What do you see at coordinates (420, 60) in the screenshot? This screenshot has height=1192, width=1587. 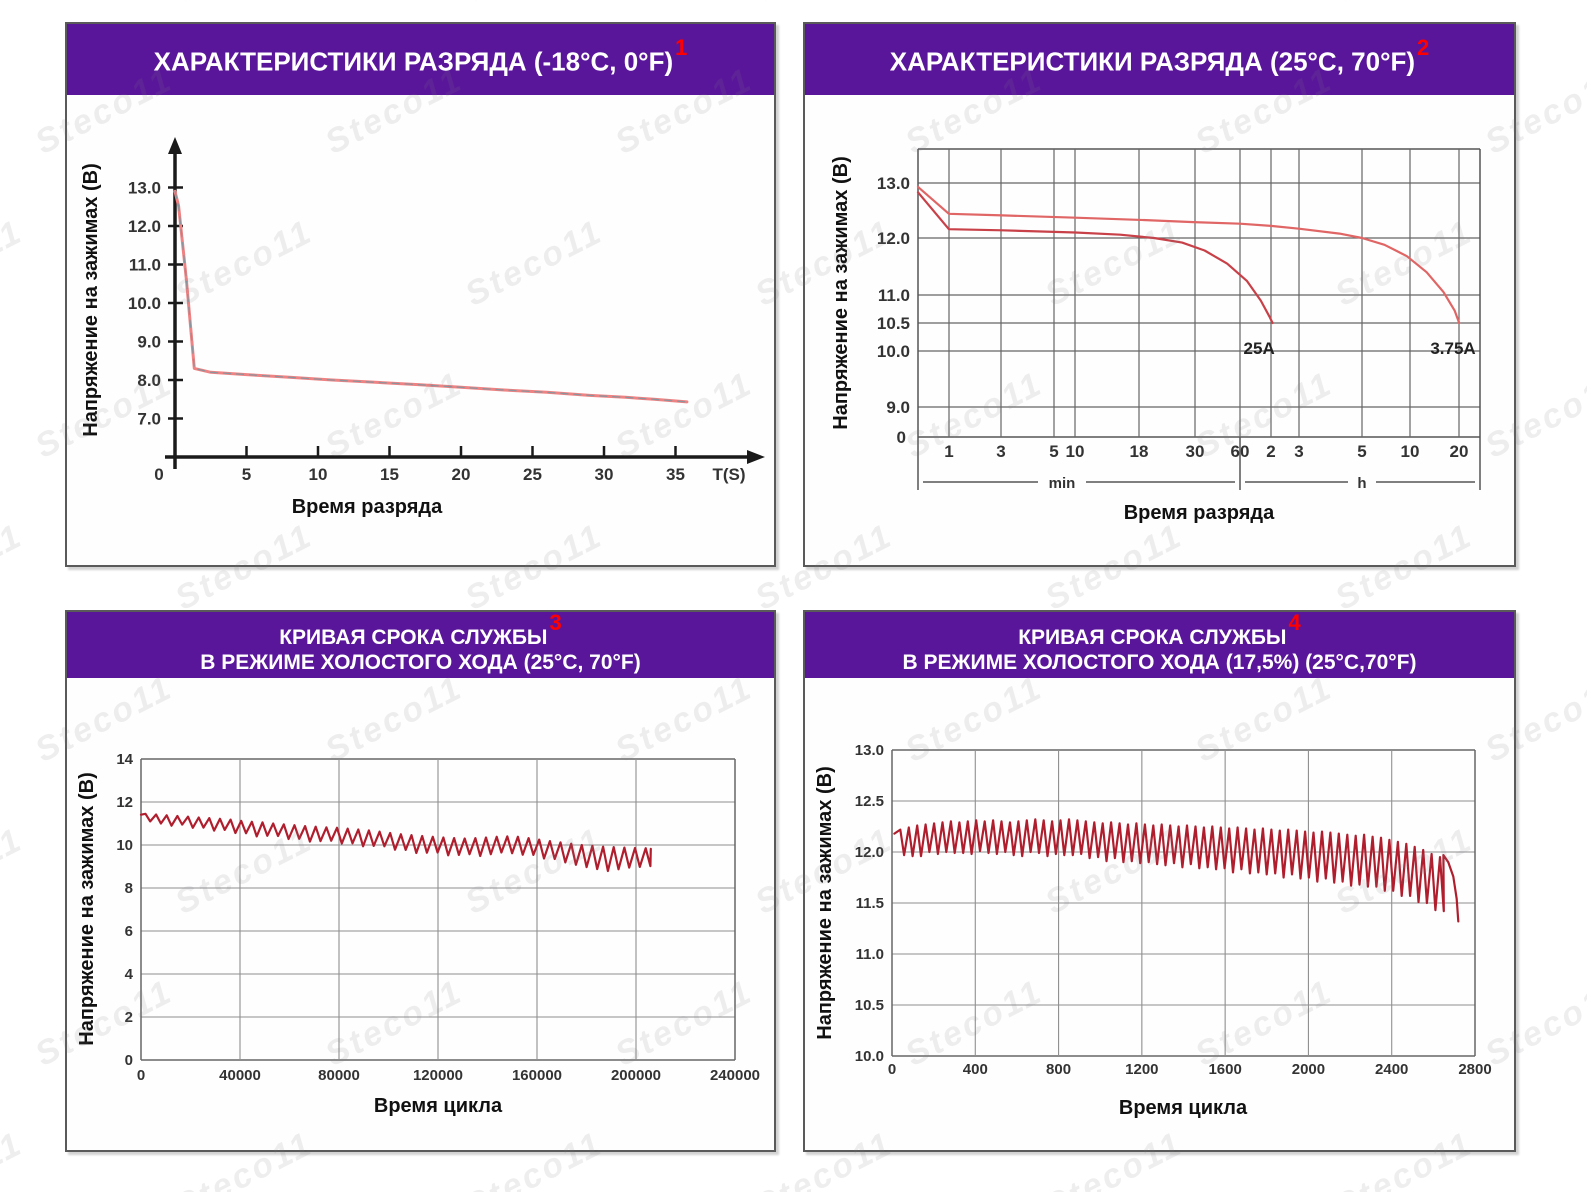 I see `panel-header-discharge-cold: ХАРАКТЕРИСТИКИ РАЗРЯДА (-18°C, 0°F)1` at bounding box center [420, 60].